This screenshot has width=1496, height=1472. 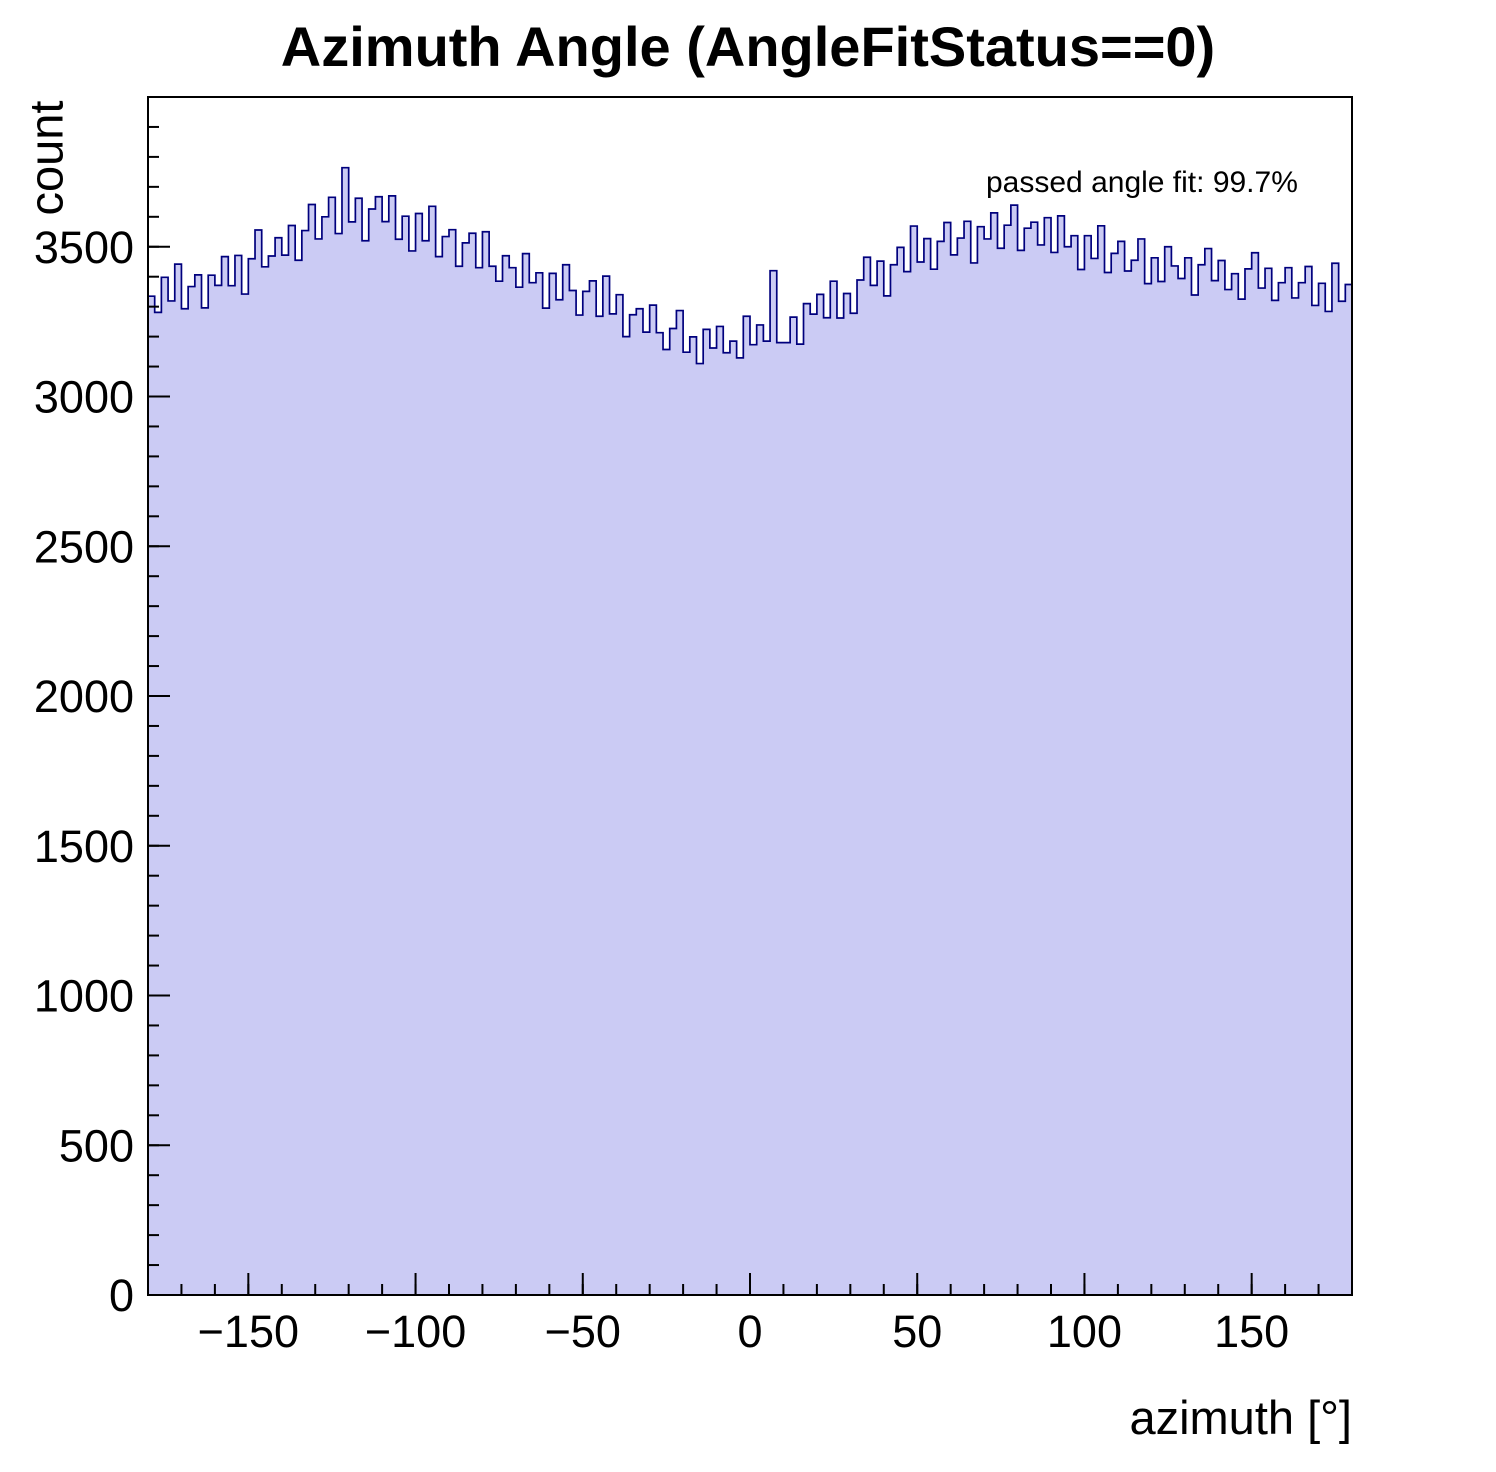 What do you see at coordinates (84, 546) in the screenshot?
I see `y-tick-label: 2500` at bounding box center [84, 546].